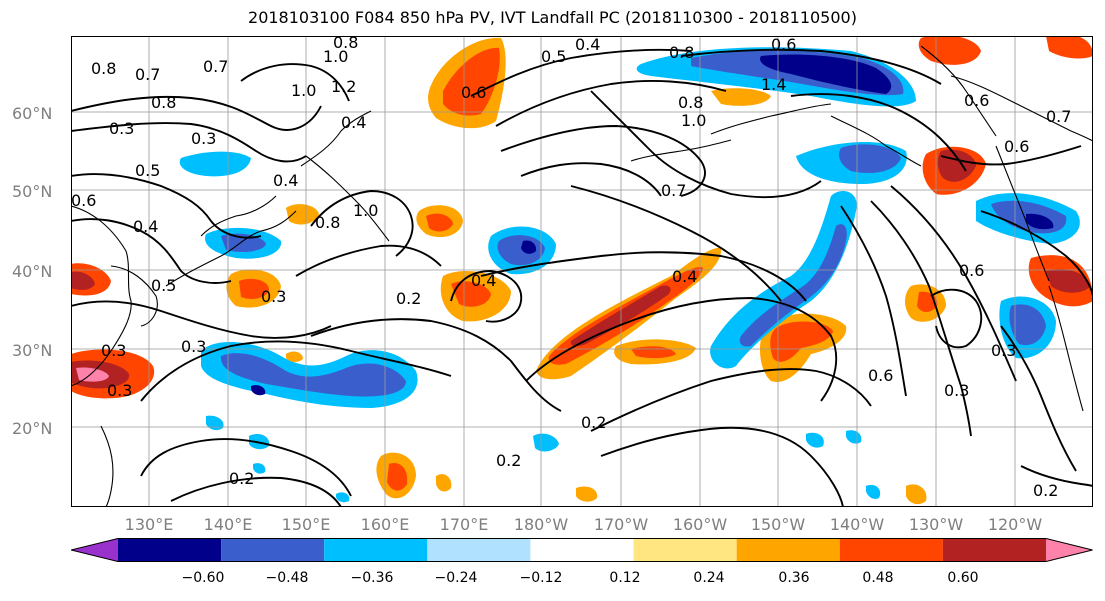 Image resolution: width=1105 pixels, height=601 pixels. What do you see at coordinates (343, 86) in the screenshot?
I see `contour-label: 1.2` at bounding box center [343, 86].